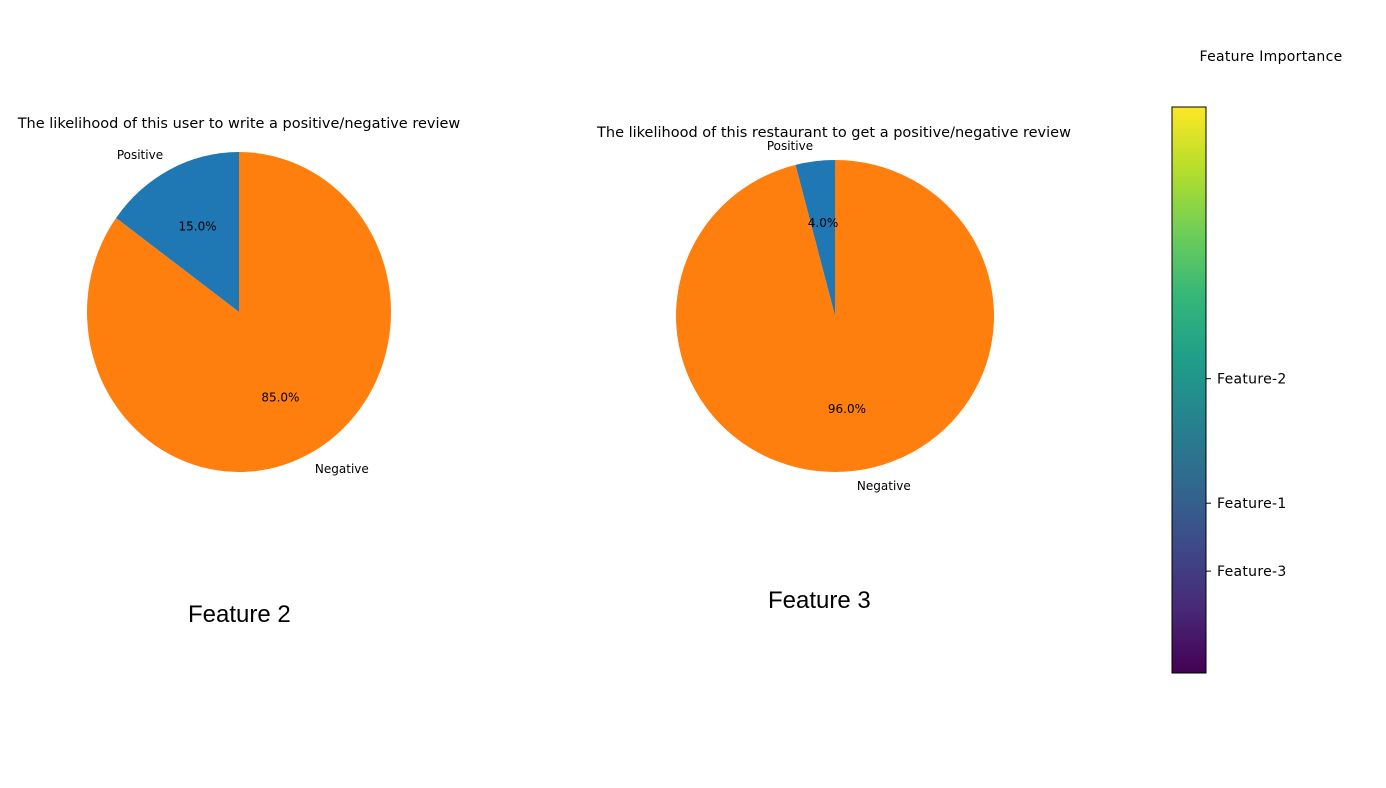 This screenshot has height=788, width=1386. Describe the element at coordinates (823, 223) in the screenshot. I see `pie-pct-label-positive: 4.0%` at that location.